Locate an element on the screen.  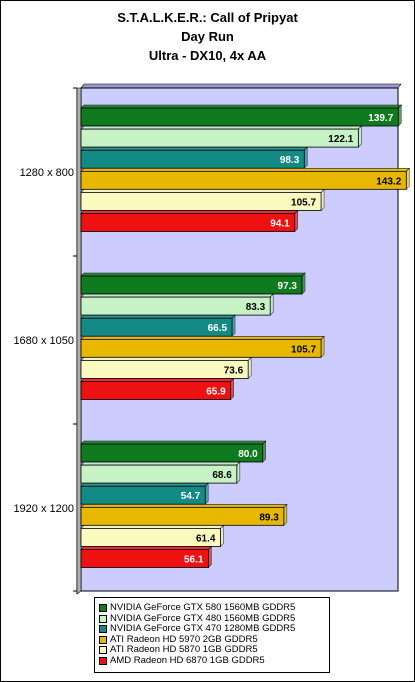
bar-group: 54.7 is located at coordinates (144, 493).